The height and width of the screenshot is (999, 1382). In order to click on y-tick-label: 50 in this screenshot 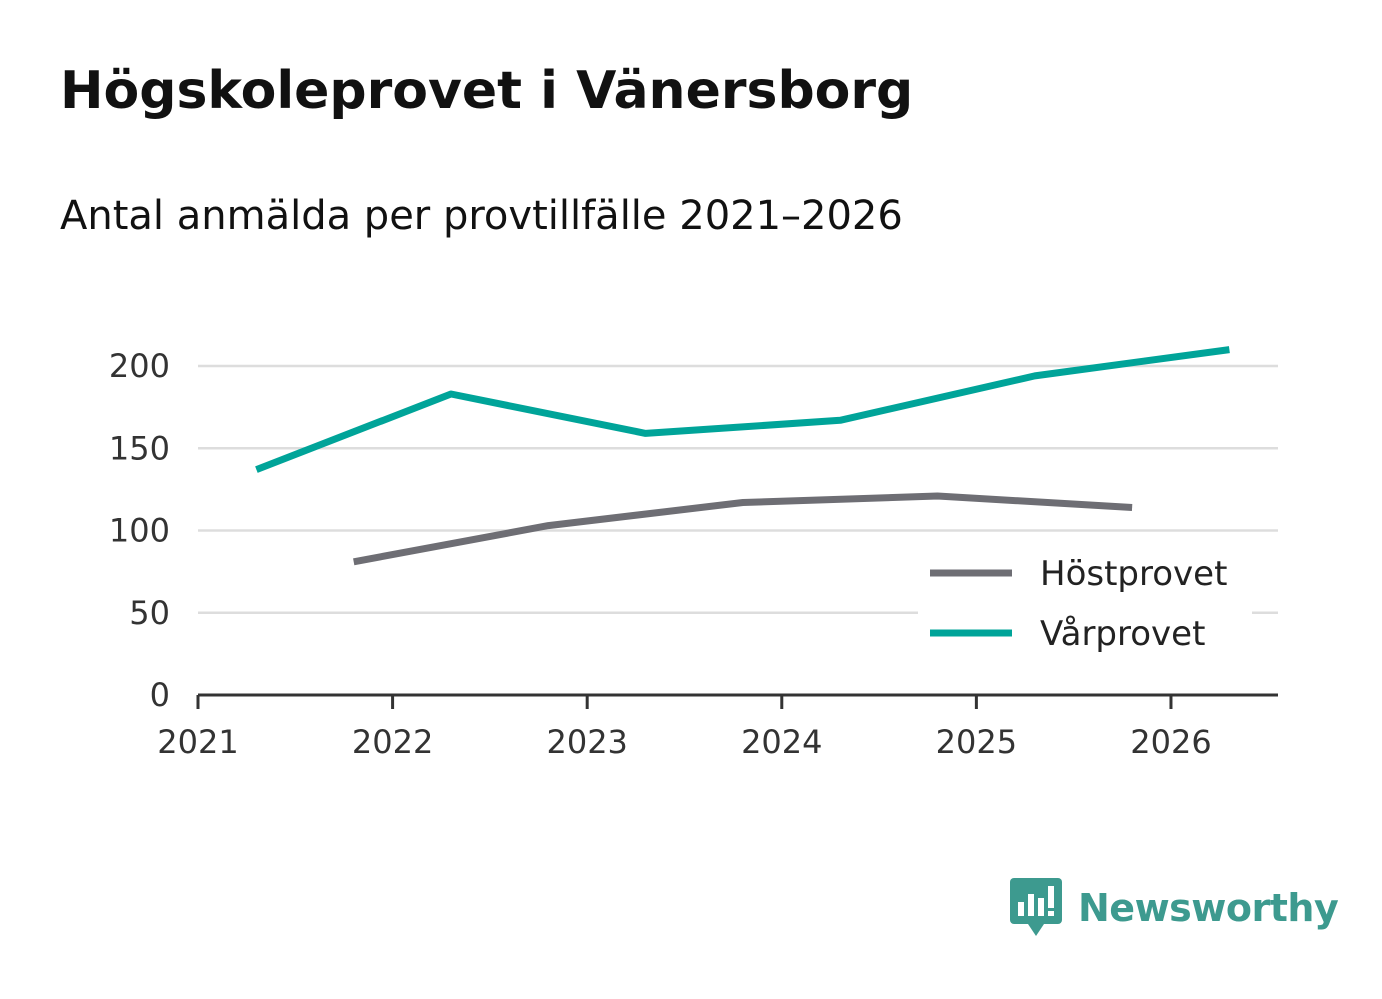, I will do `click(149, 613)`.